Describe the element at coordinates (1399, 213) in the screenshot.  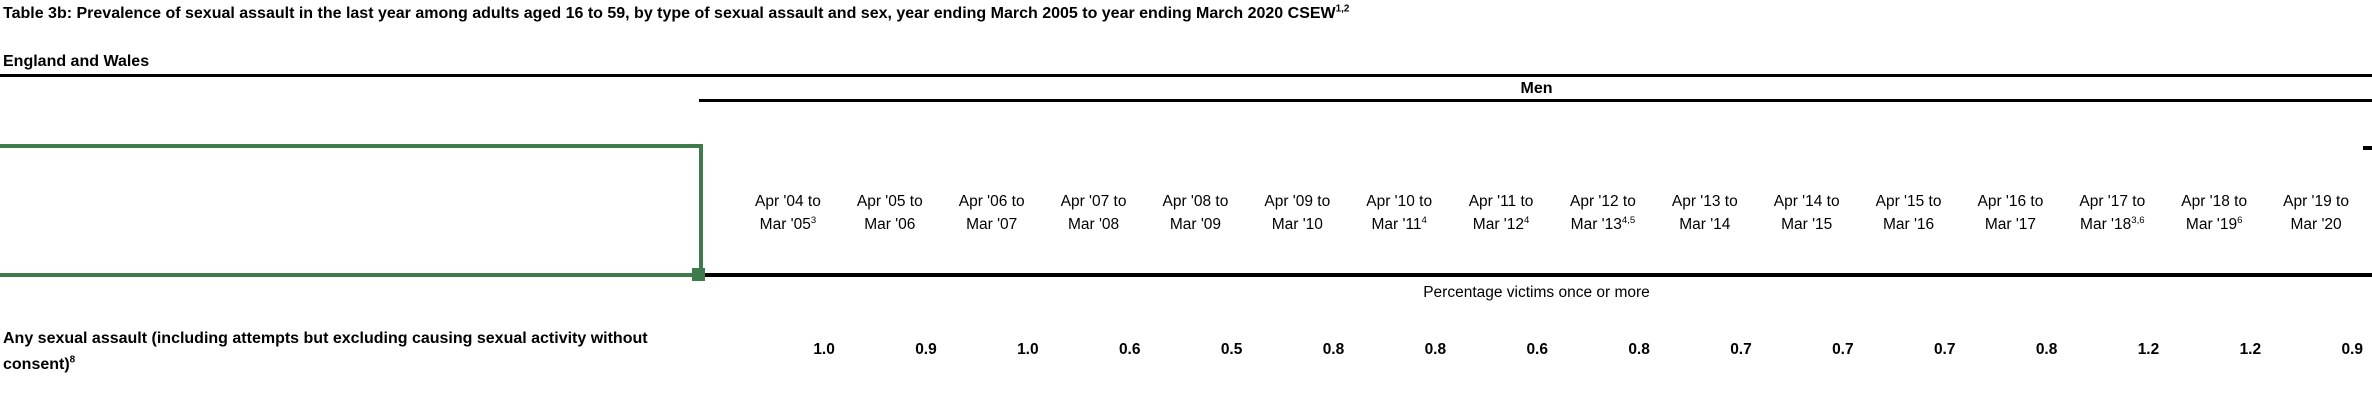
I see `column-header: Apr '10 to Mar '114` at that location.